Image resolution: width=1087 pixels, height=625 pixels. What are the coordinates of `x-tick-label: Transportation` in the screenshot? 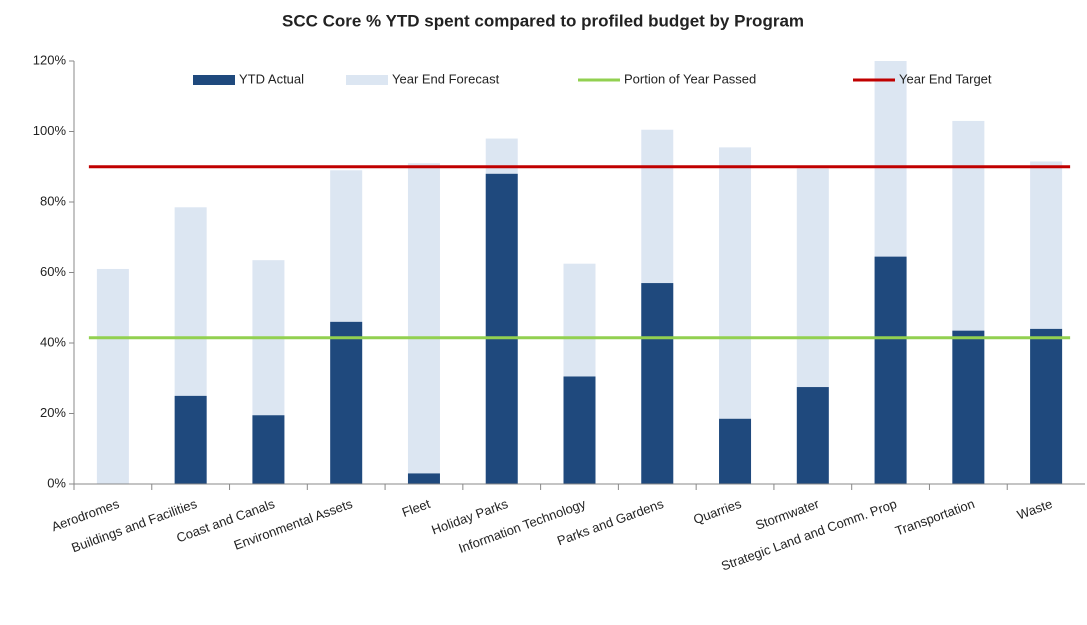 It's located at (934, 517).